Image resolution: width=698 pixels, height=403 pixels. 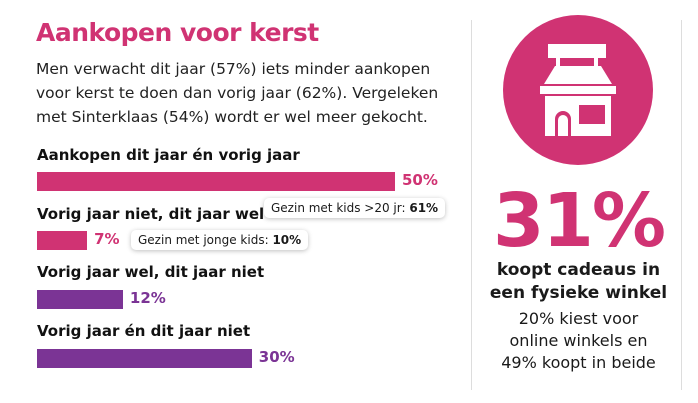 I want to click on stat-headline: koopt cadeaus in, so click(x=578, y=270).